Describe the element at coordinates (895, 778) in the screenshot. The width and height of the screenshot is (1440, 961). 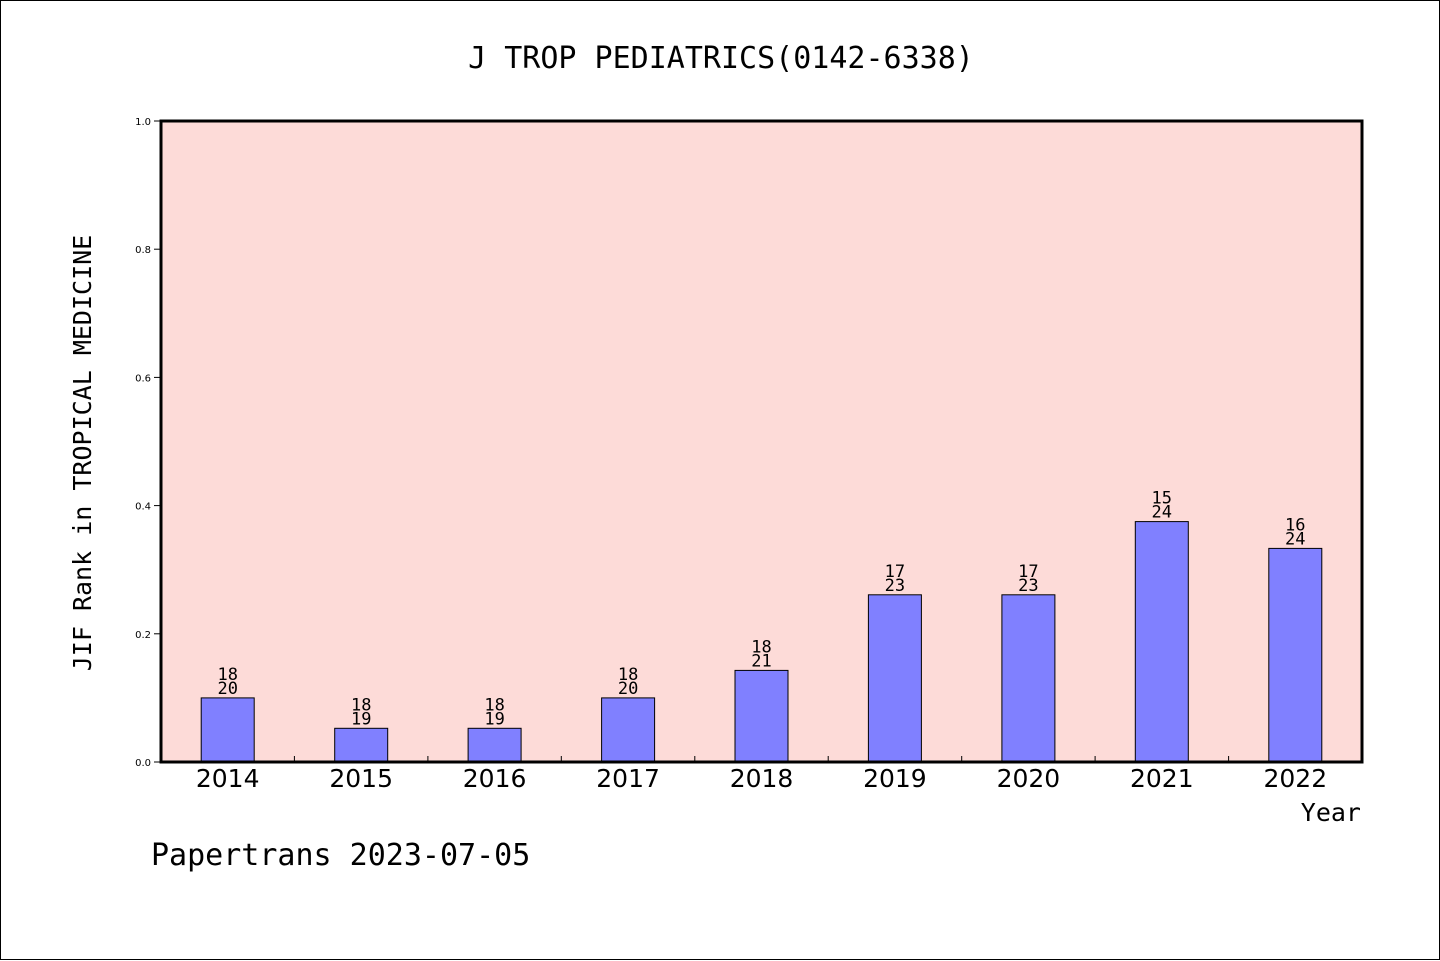
I see `x-tick-label-2019: 2019` at that location.